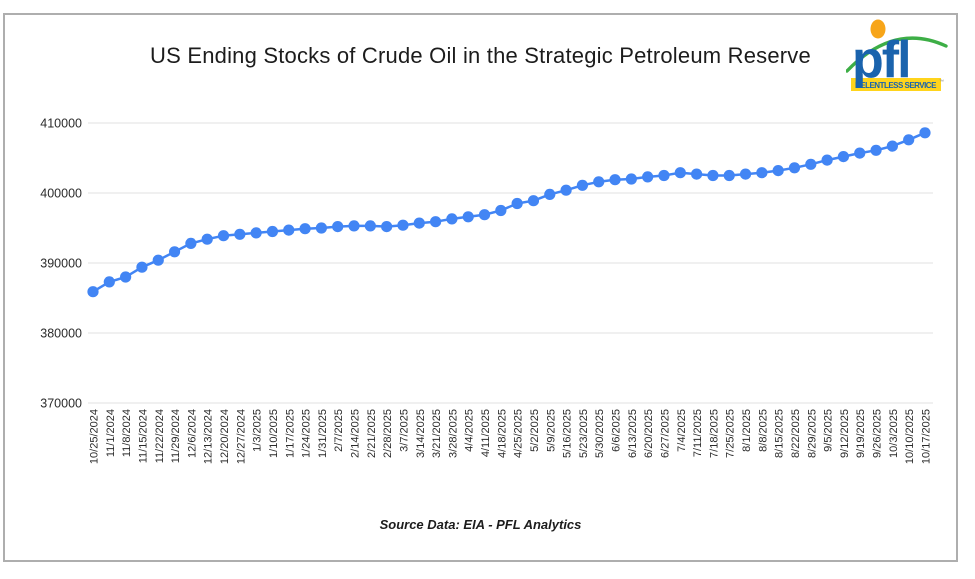 This screenshot has height=579, width=975. I want to click on x-tick-label: 4/4/2025, so click(470, 430).